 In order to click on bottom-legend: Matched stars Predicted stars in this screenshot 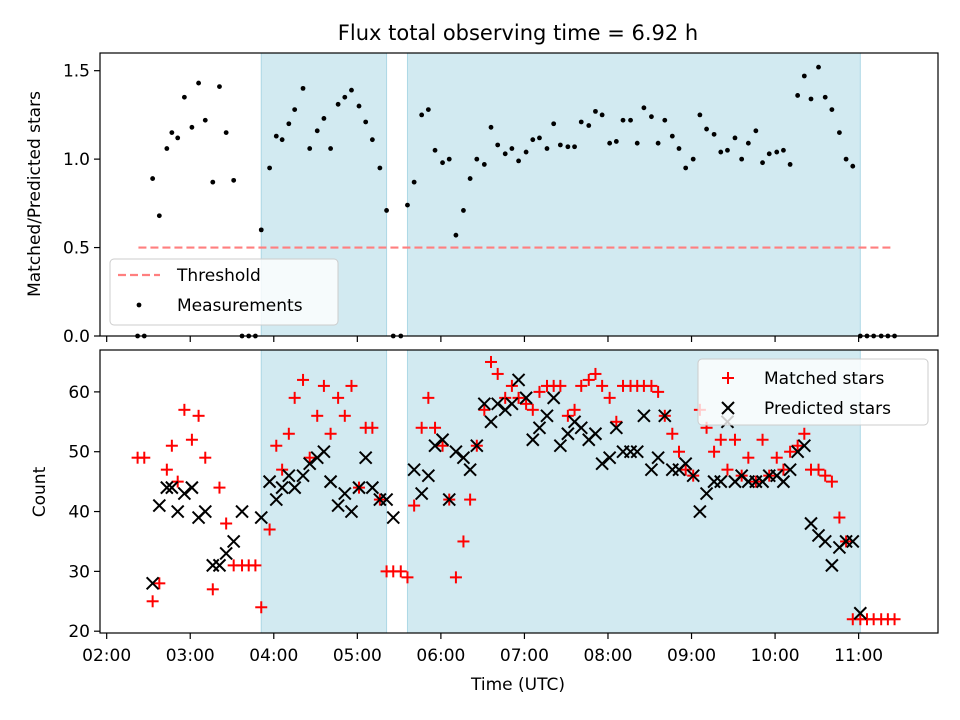, I will do `click(813, 392)`.